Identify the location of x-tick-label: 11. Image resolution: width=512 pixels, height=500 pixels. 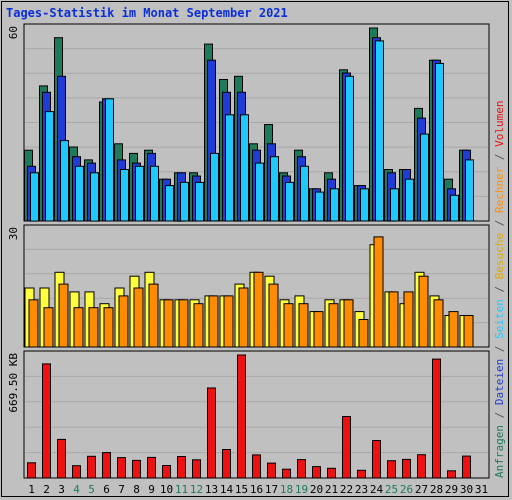
(181, 489).